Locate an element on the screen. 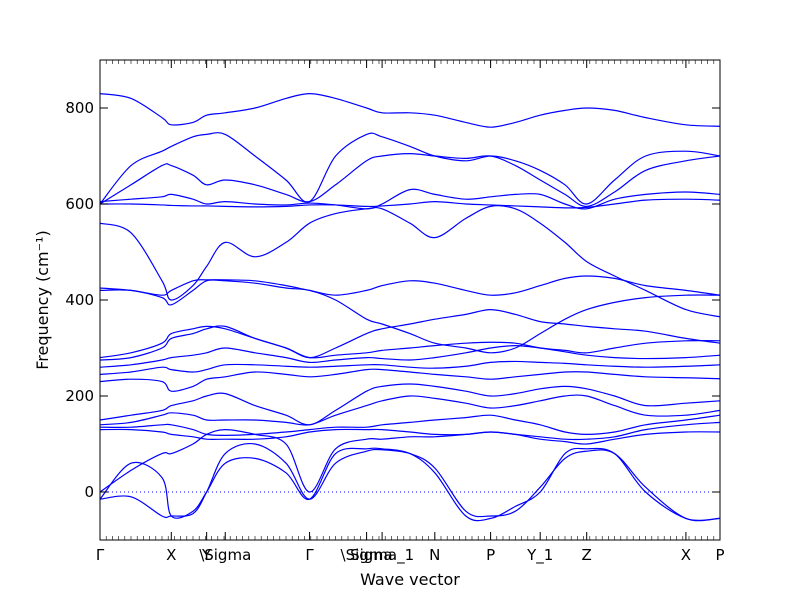  x-axis-label: Wave vector is located at coordinates (410, 579).